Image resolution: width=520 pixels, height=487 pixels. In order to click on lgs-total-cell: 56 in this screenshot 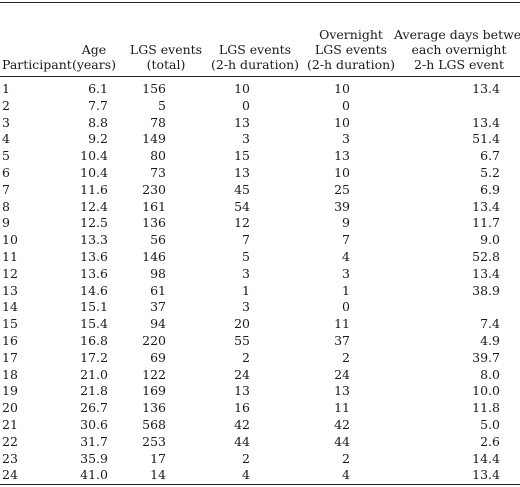, I will do `click(158, 240)`.